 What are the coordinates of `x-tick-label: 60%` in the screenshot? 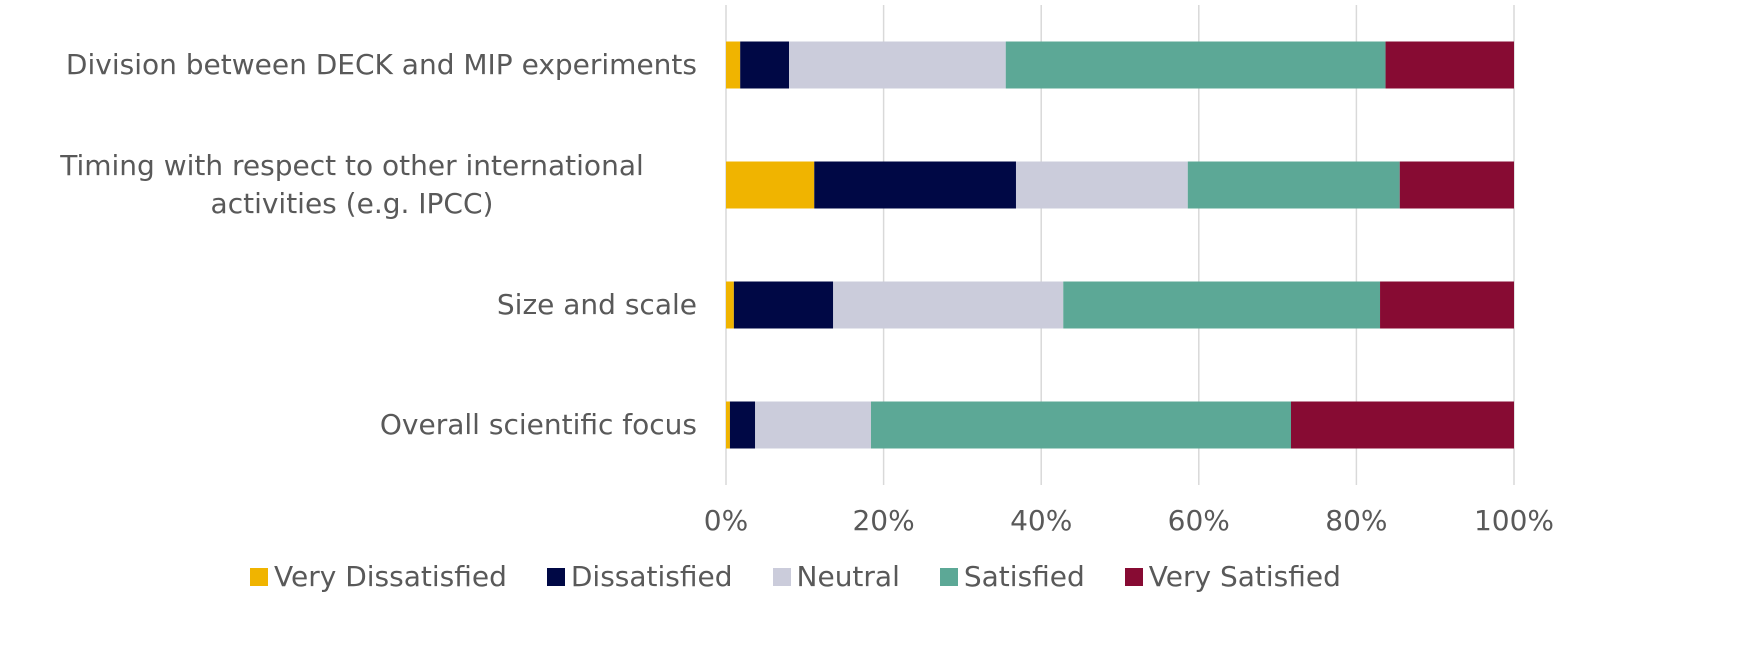 It's located at (1199, 520).